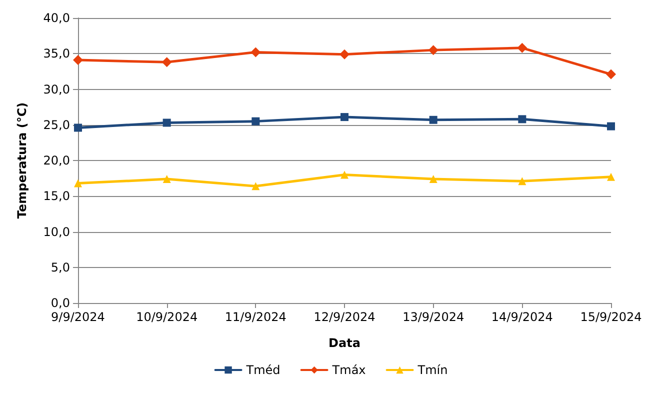 This screenshot has height=399, width=662. Describe the element at coordinates (167, 317) in the screenshot. I see `x-tick-label: 10/9/2024` at that location.